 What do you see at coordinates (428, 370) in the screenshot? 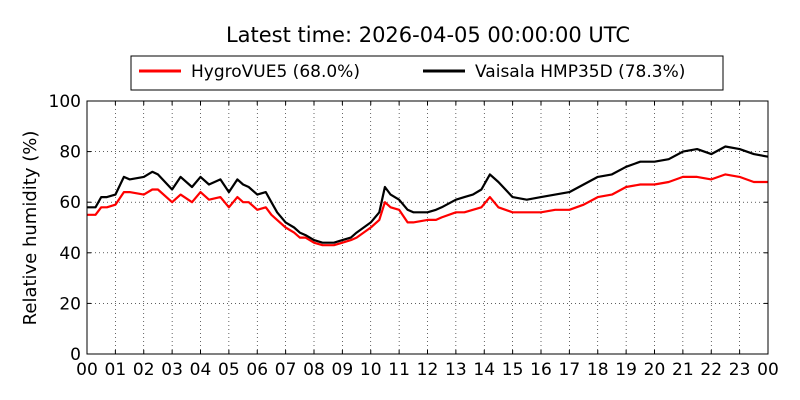
I see `x-tick-label: 12` at bounding box center [428, 370].